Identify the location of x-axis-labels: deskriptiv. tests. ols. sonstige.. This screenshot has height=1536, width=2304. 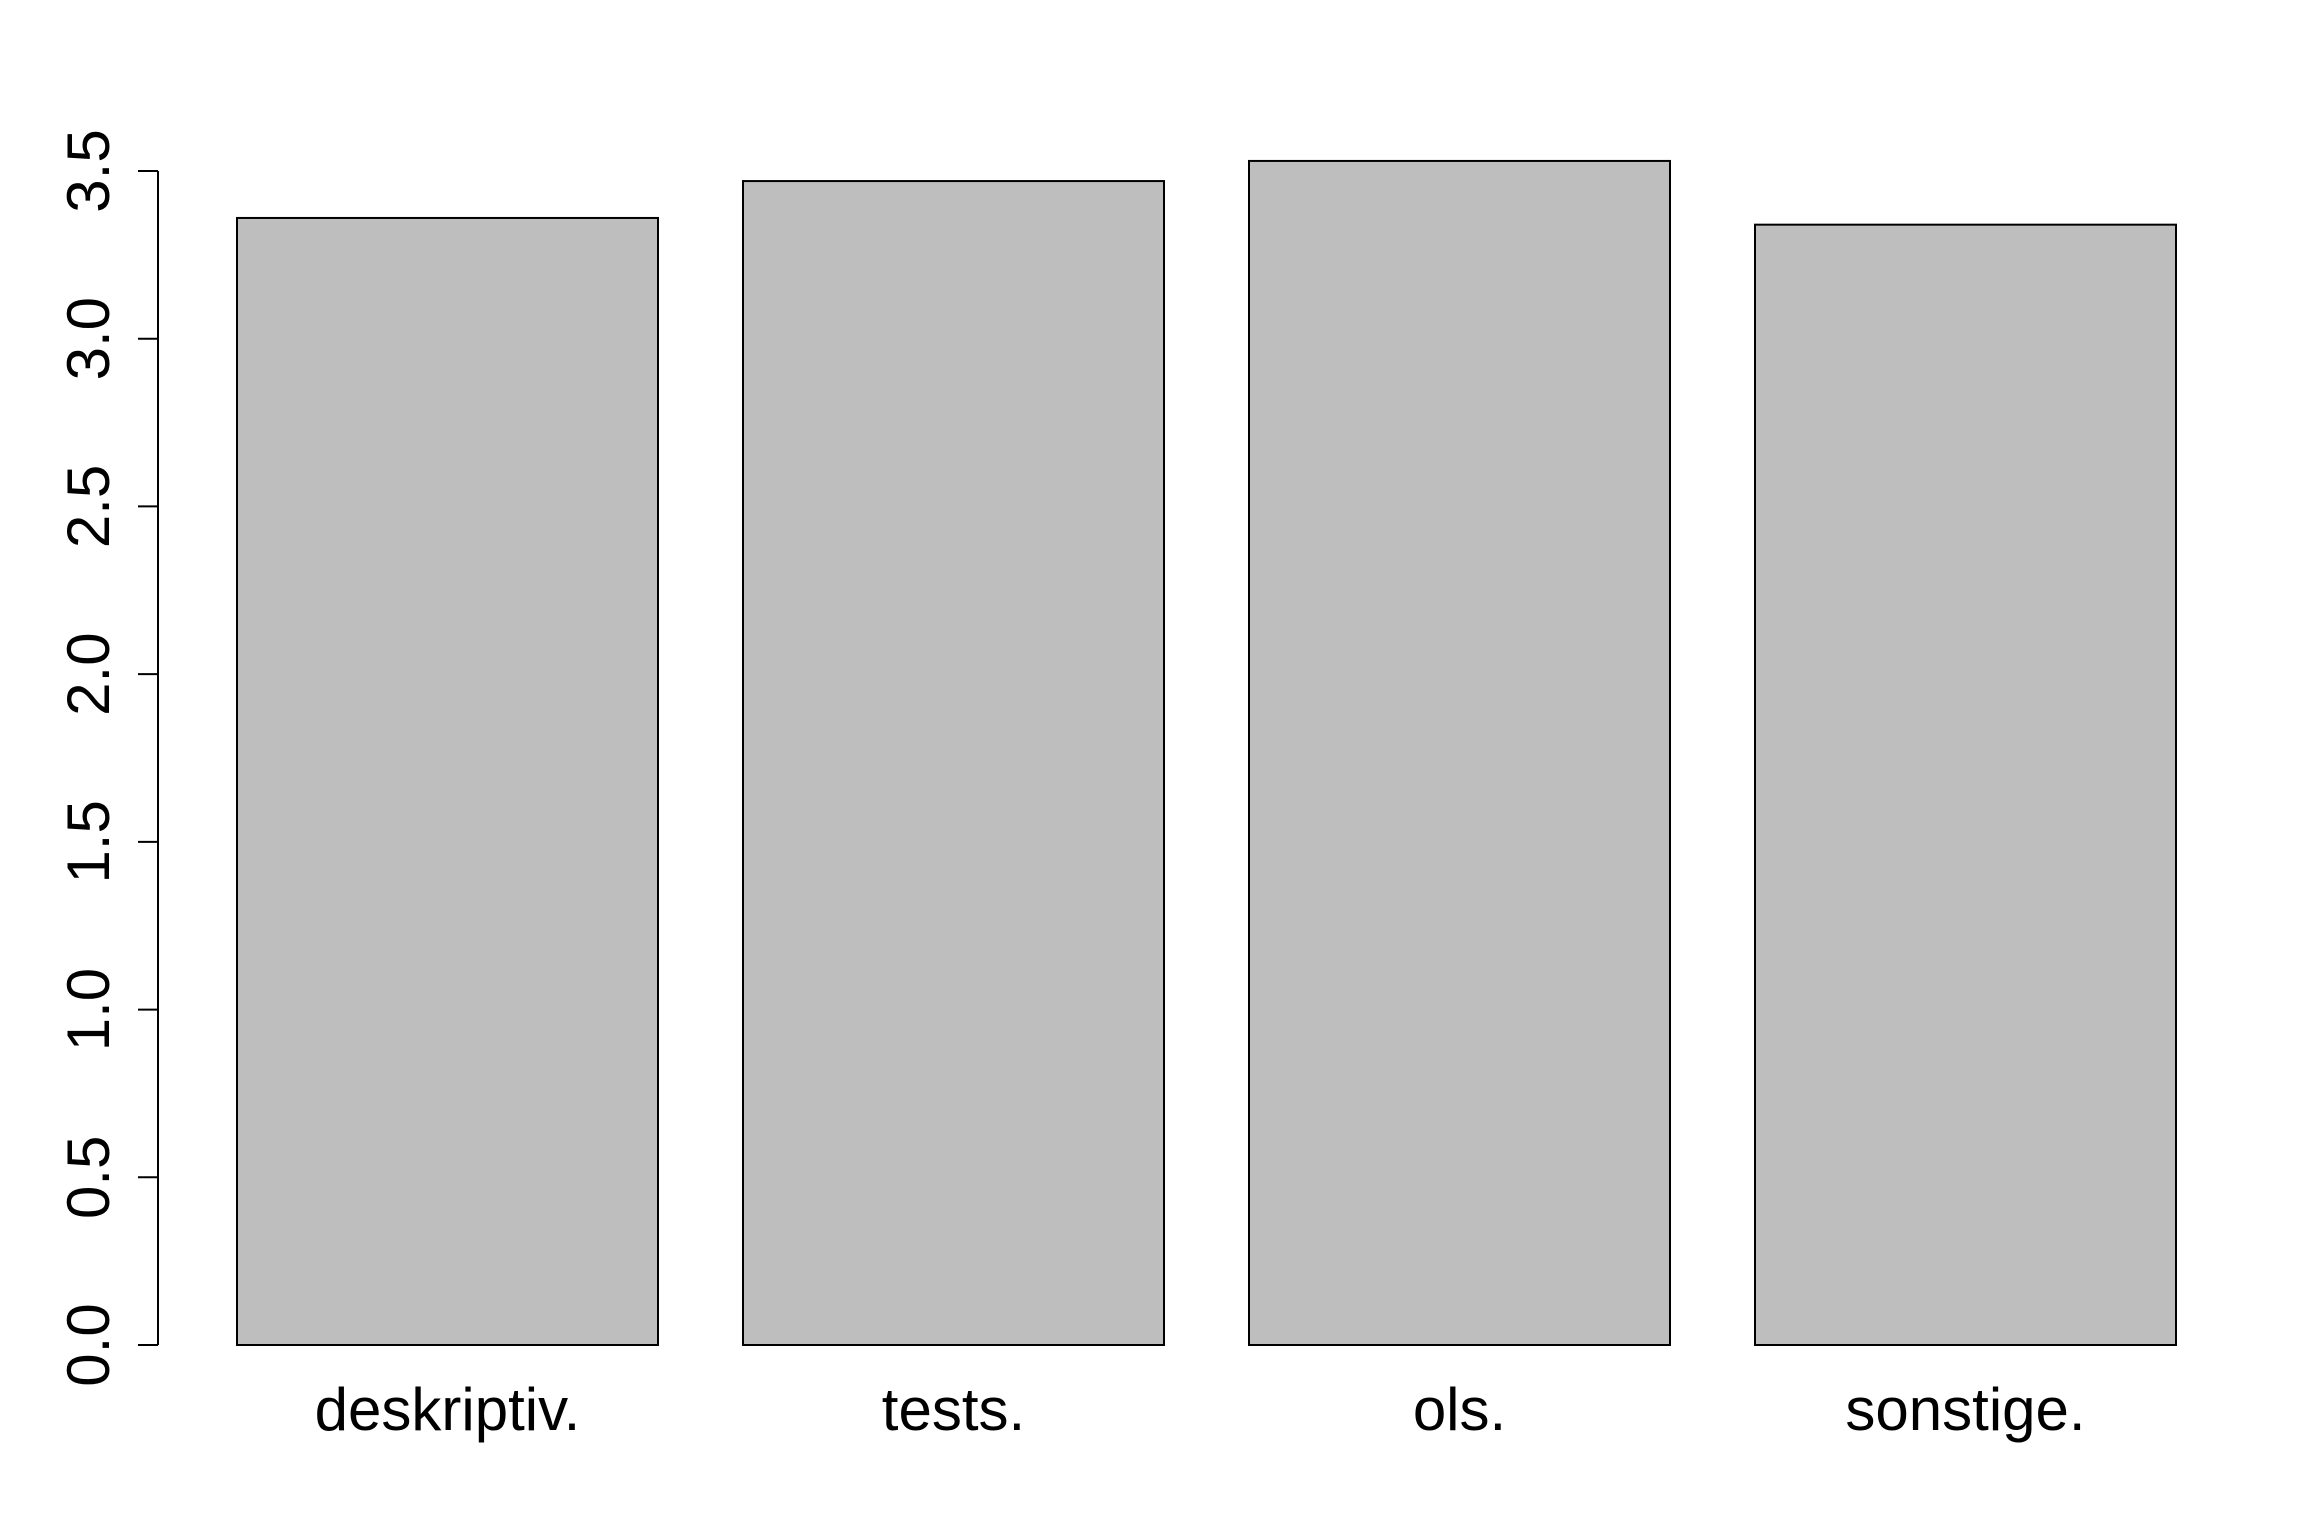
(1200, 1409).